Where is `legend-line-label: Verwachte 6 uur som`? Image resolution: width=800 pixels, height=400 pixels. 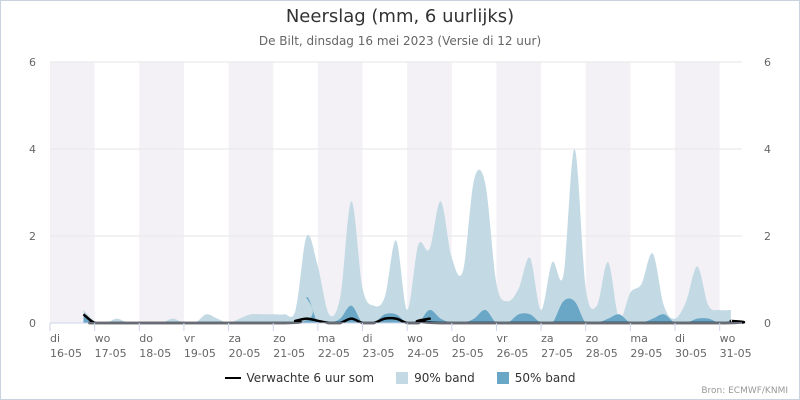 legend-line-label: Verwachte 6 uur som is located at coordinates (310, 378).